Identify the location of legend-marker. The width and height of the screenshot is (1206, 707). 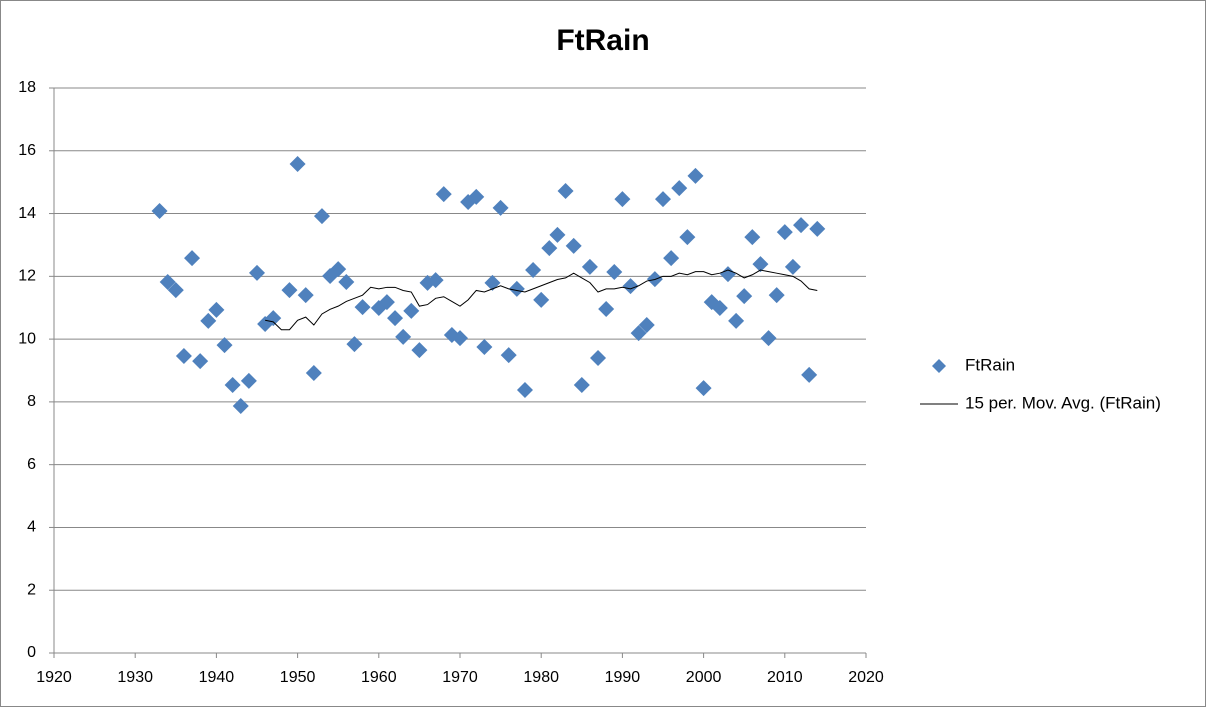
(939, 366).